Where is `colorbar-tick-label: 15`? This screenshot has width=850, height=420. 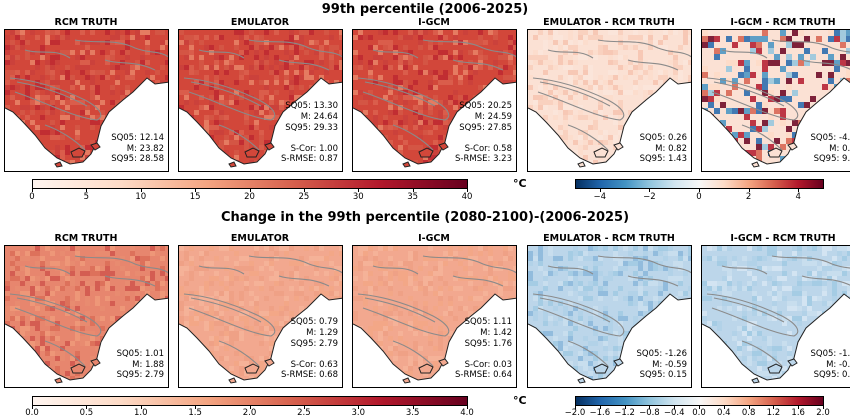 colorbar-tick-label: 15 is located at coordinates (195, 197).